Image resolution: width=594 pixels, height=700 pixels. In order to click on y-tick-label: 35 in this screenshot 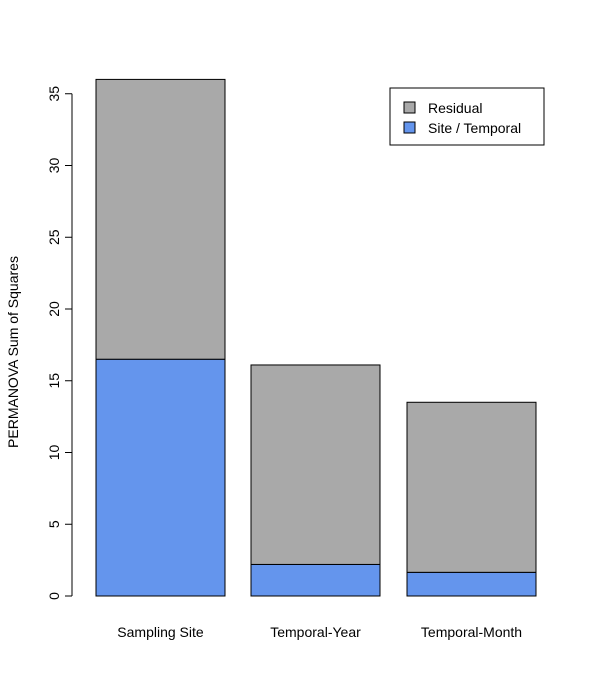, I will do `click(54, 94)`.